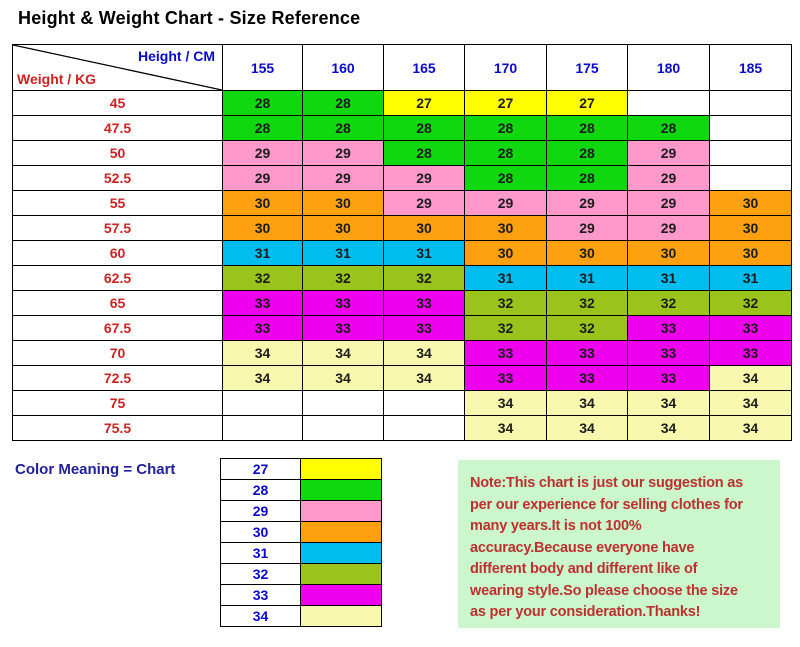 Image resolution: width=800 pixels, height=647 pixels. I want to click on height-cm-header: Height / CM, so click(176, 56).